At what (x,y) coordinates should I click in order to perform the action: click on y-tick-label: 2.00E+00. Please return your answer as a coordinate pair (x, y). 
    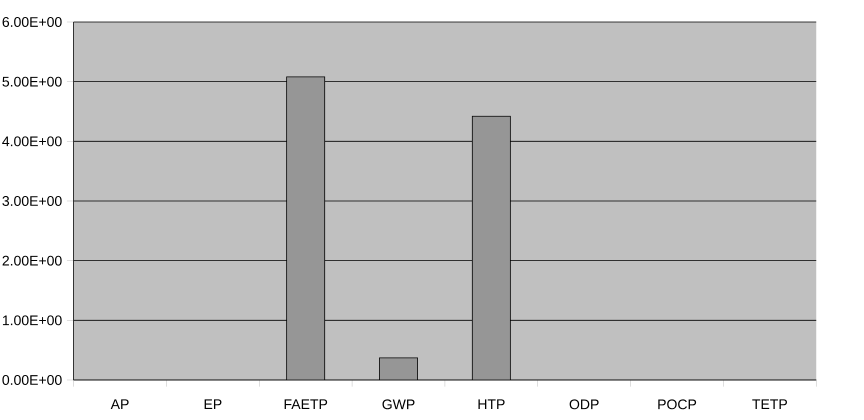
    Looking at the image, I should click on (32, 261).